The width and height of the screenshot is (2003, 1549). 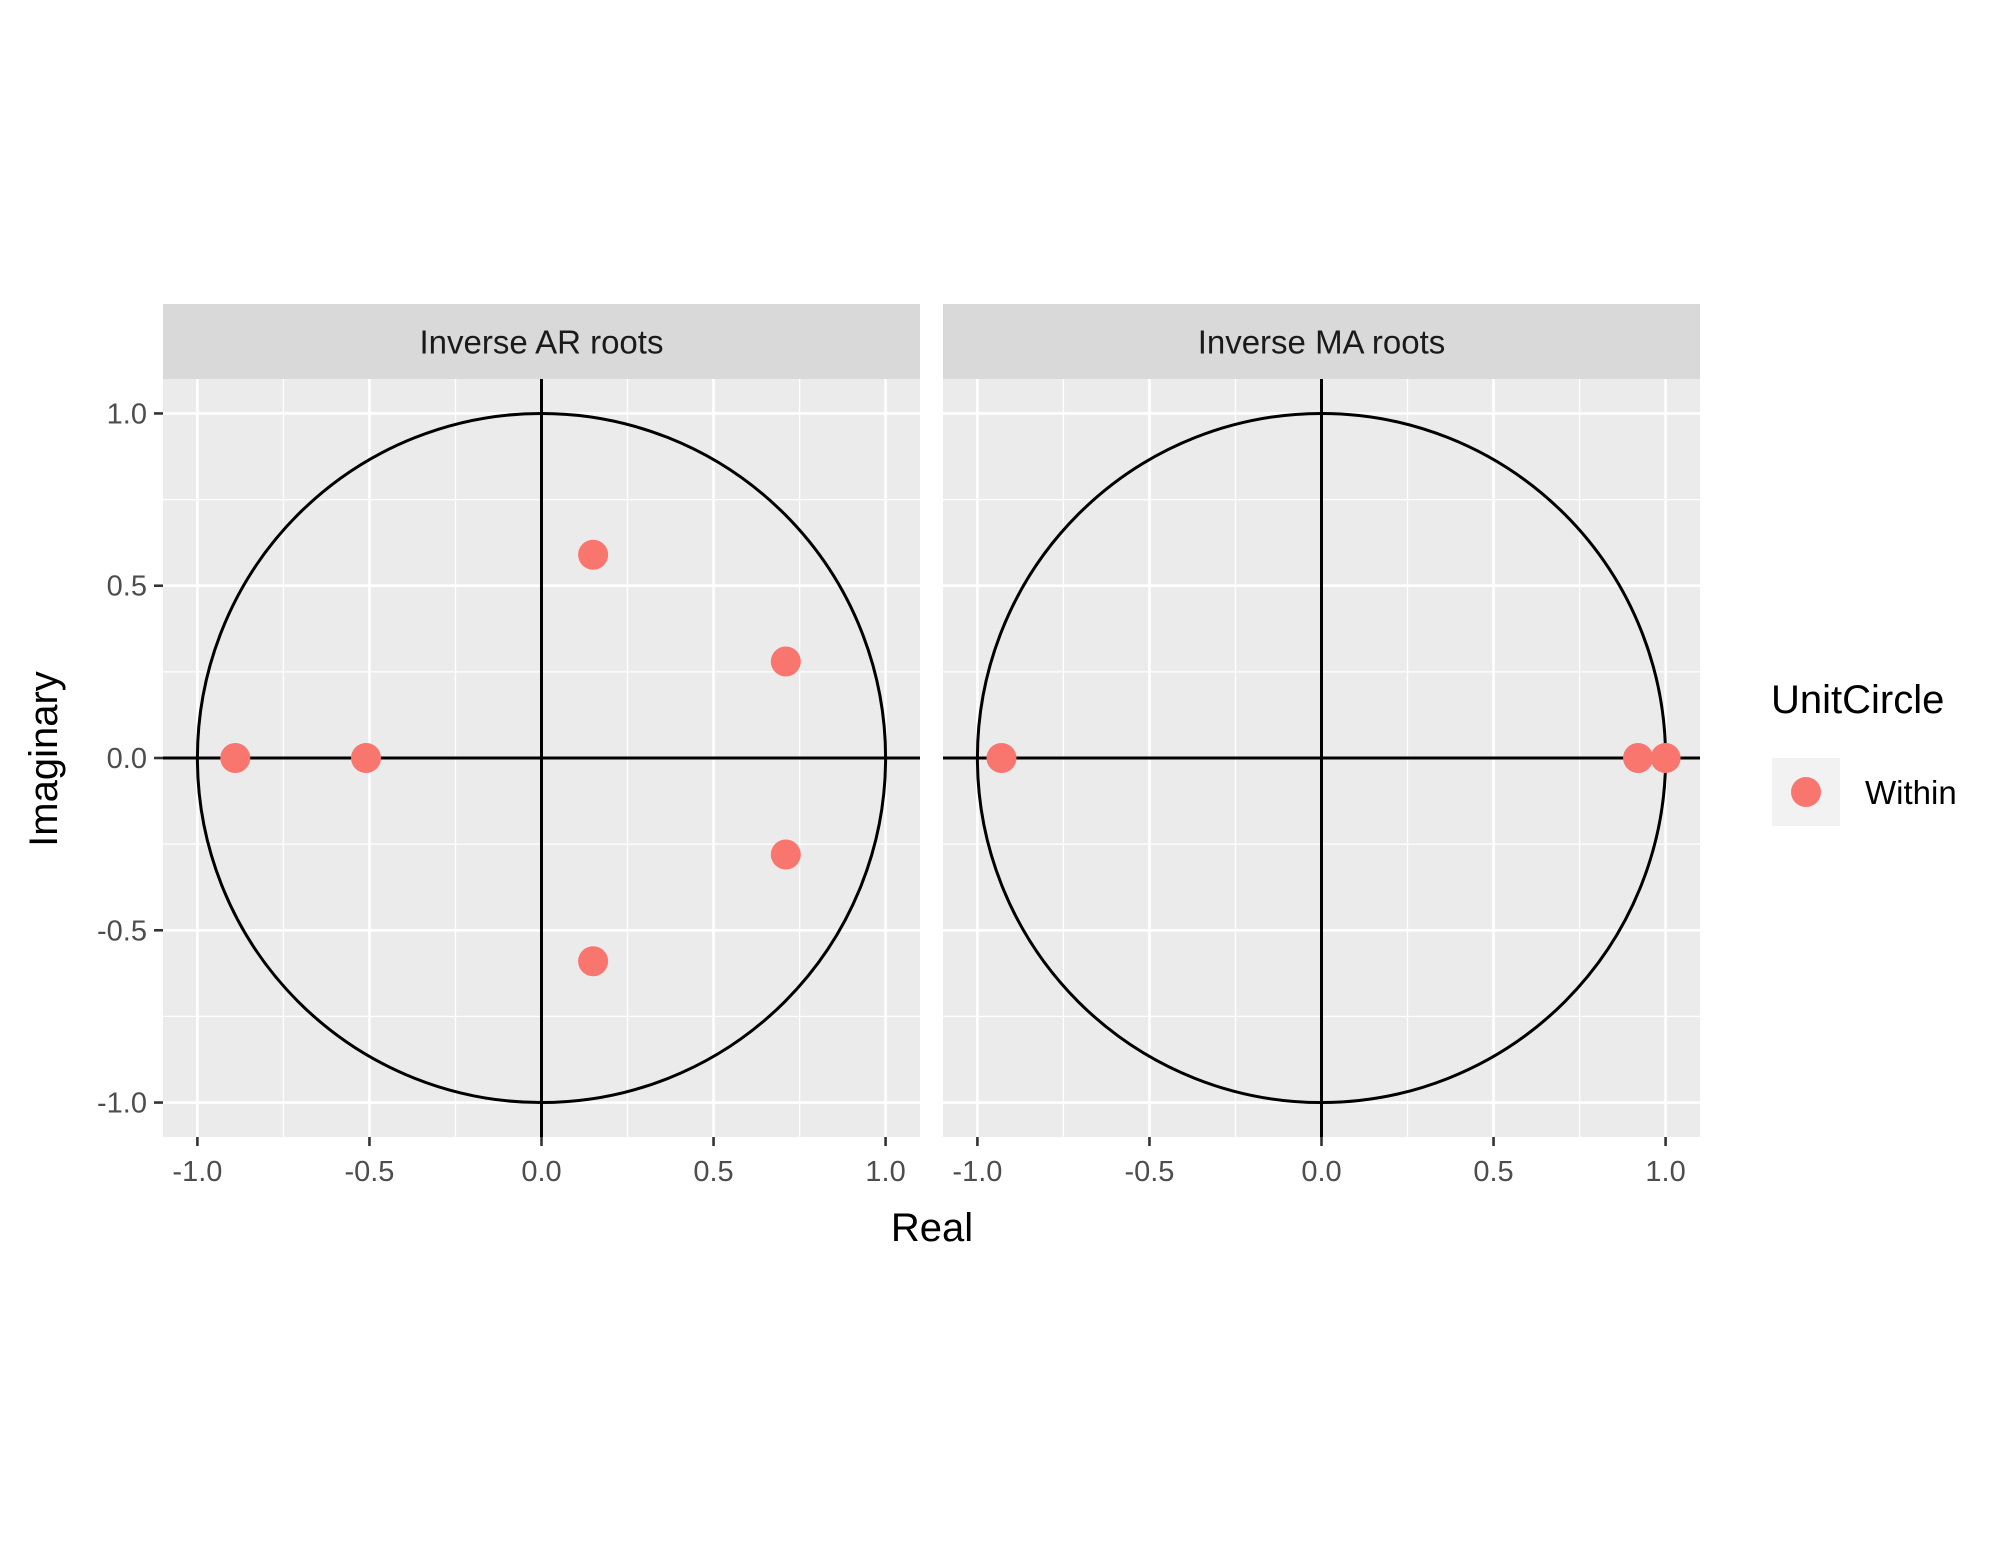 I want to click on facet-strip-label: Inverse AR roots, so click(x=542, y=342).